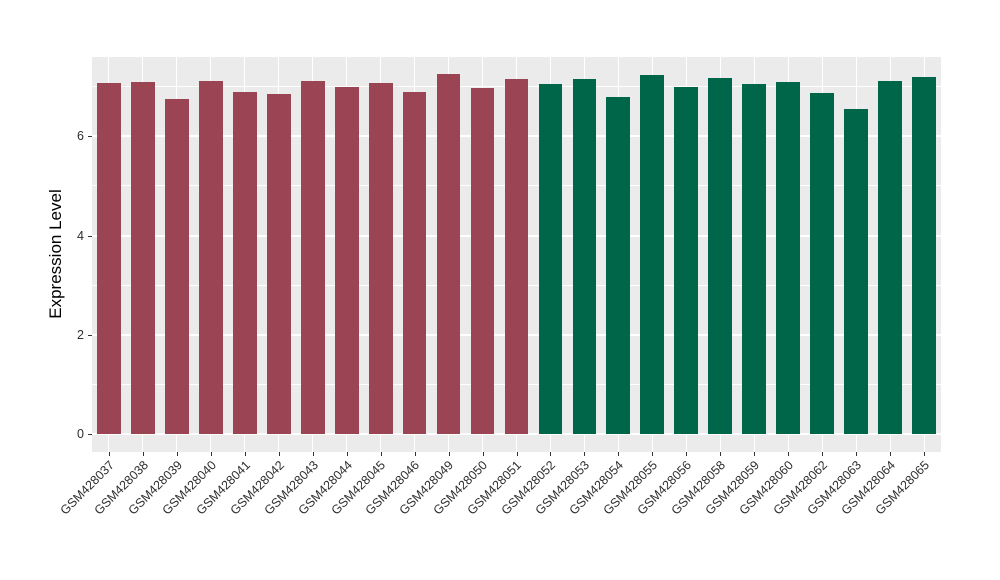 This screenshot has width=1000, height=580. What do you see at coordinates (278, 264) in the screenshot?
I see `bar-GSM428042` at bounding box center [278, 264].